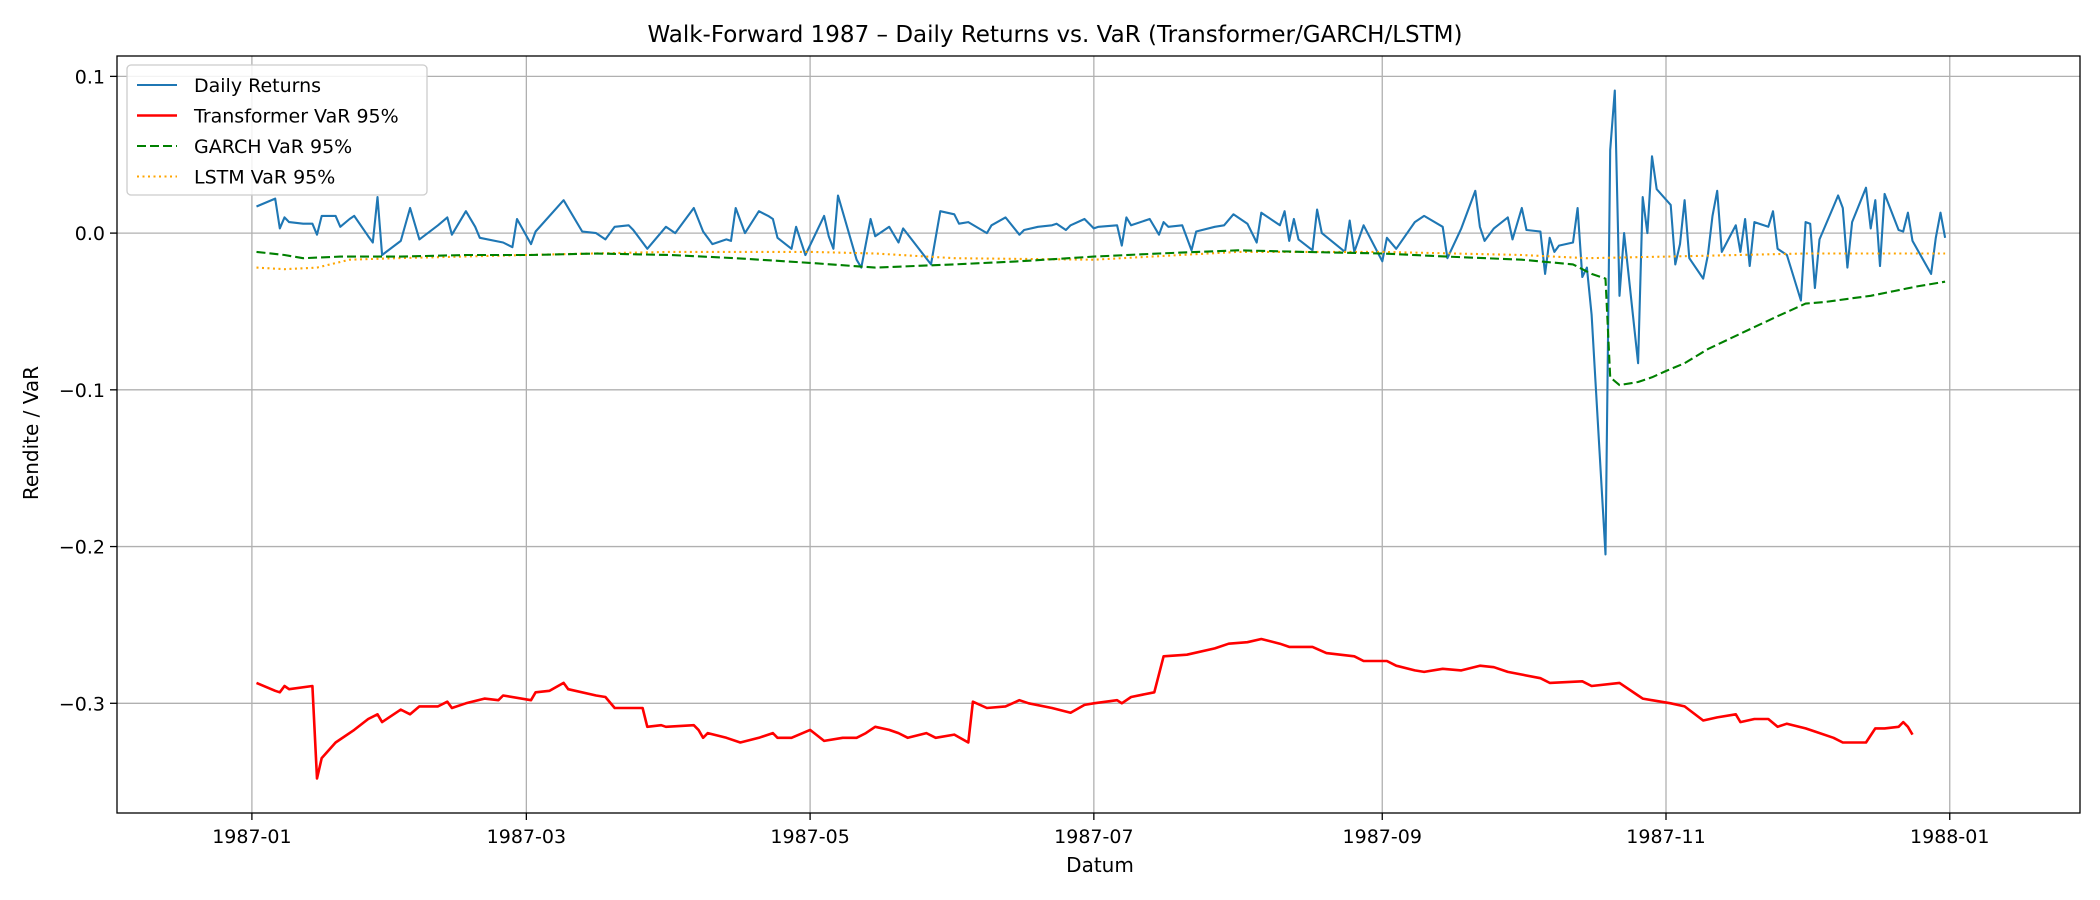 The width and height of the screenshot is (2100, 900). What do you see at coordinates (296, 117) in the screenshot?
I see `legend-entry-label: Transformer VaR 95%` at bounding box center [296, 117].